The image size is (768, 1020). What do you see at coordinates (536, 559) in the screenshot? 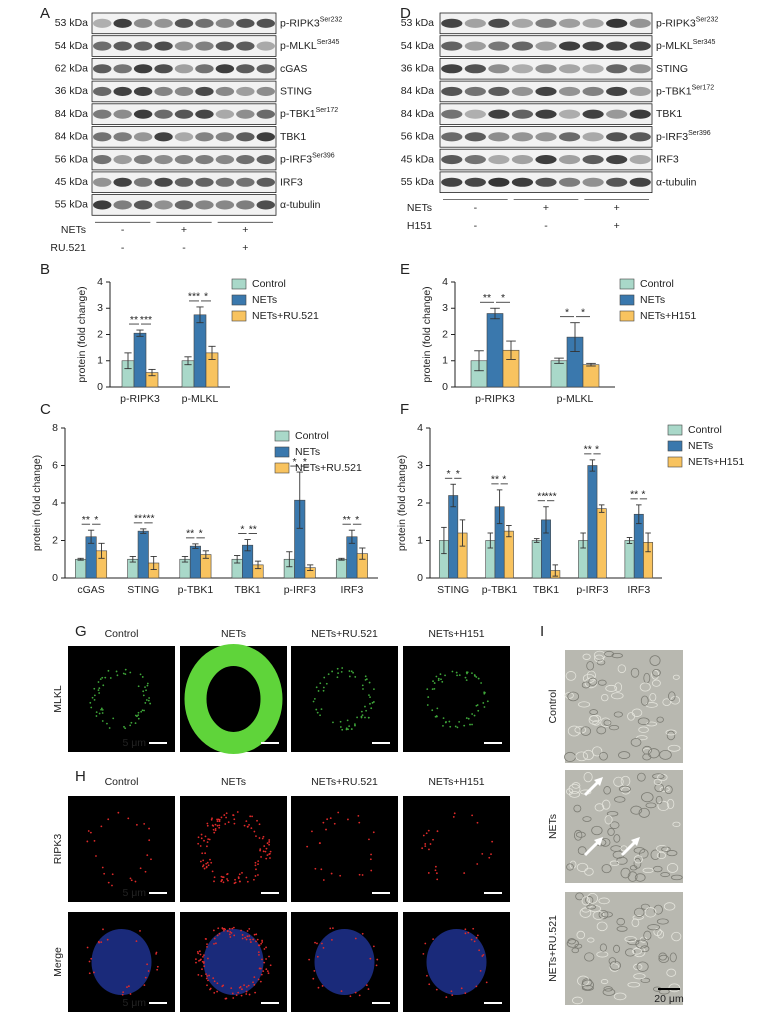
I see `bar` at bounding box center [536, 559].